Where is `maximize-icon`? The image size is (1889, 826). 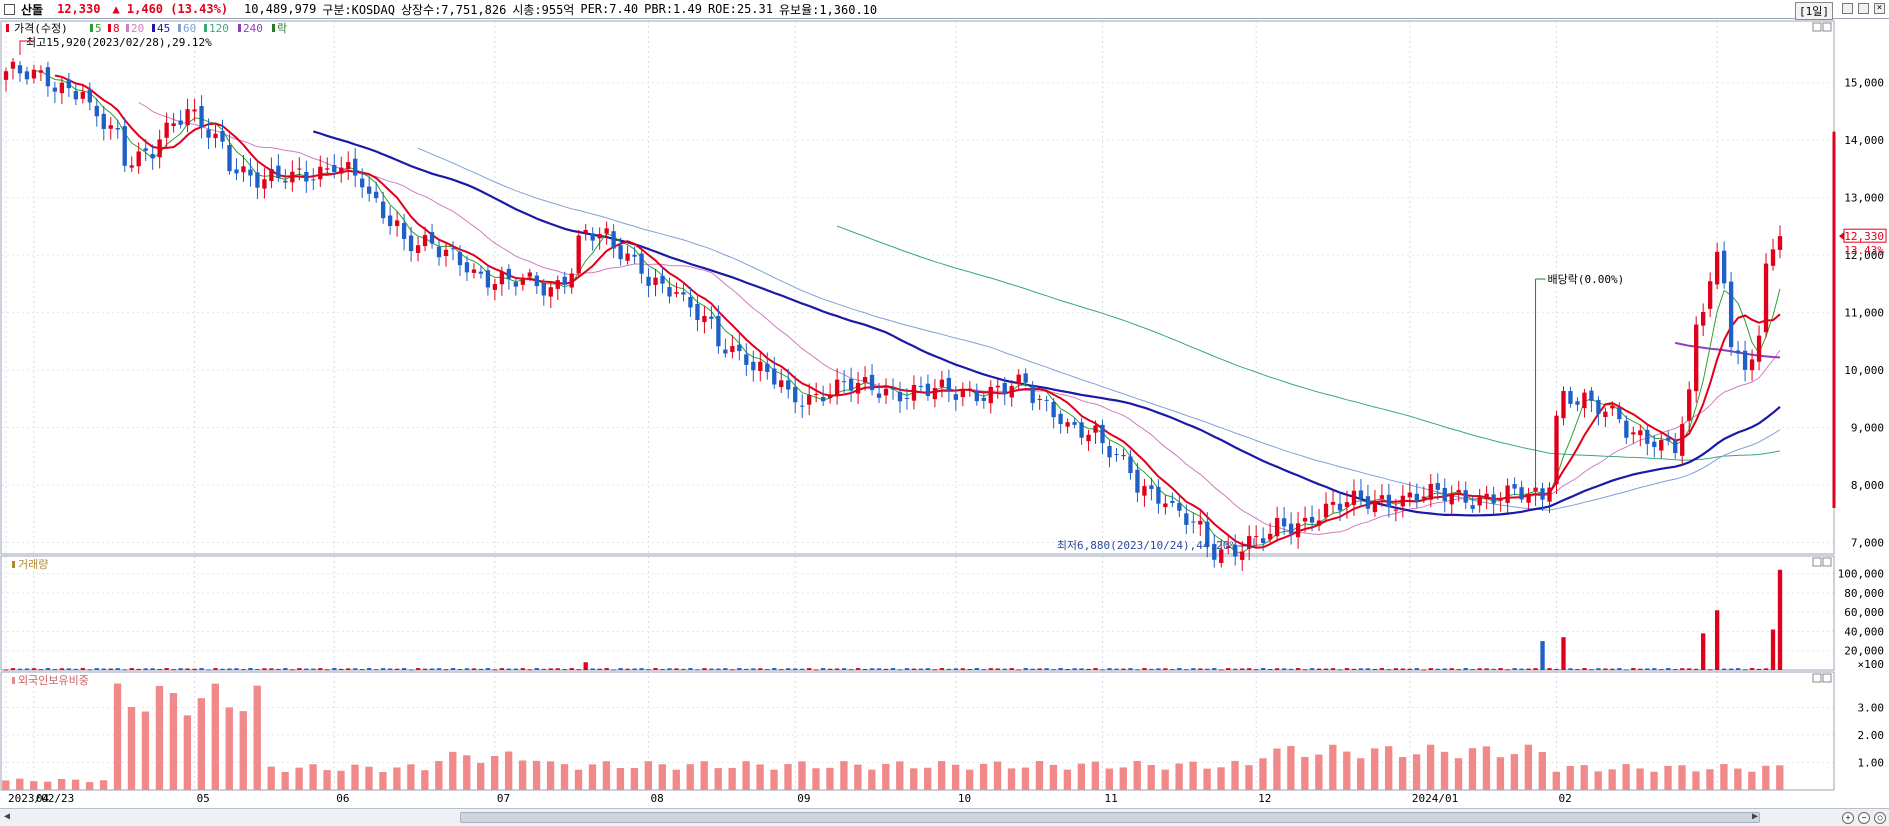 maximize-icon is located at coordinates (1863, 8).